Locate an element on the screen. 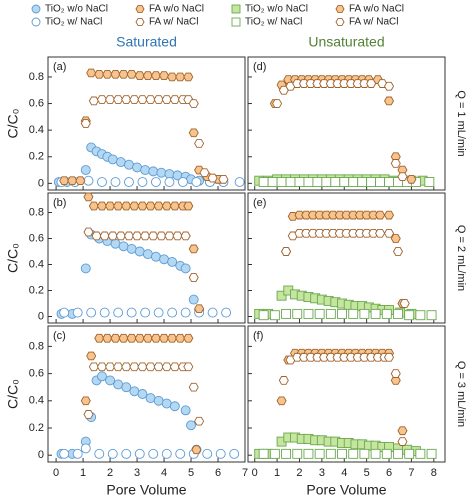 This screenshot has width=474, height=500. panel-label: (b) is located at coordinates (59, 203).